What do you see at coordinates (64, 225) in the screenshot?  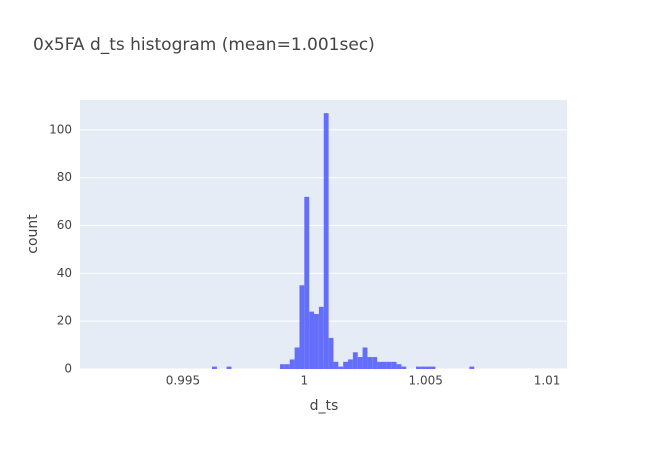 I see `y-tick-label: 60` at bounding box center [64, 225].